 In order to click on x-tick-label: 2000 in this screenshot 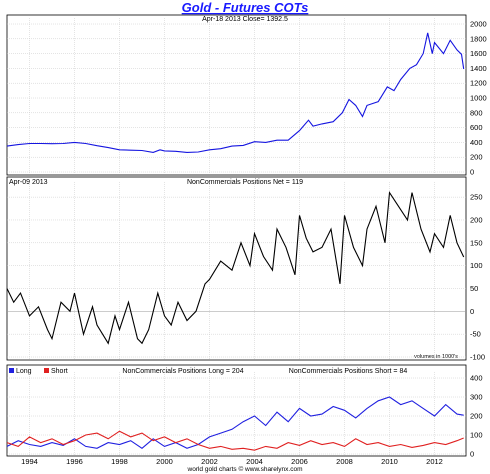, I will do `click(164, 461)`.